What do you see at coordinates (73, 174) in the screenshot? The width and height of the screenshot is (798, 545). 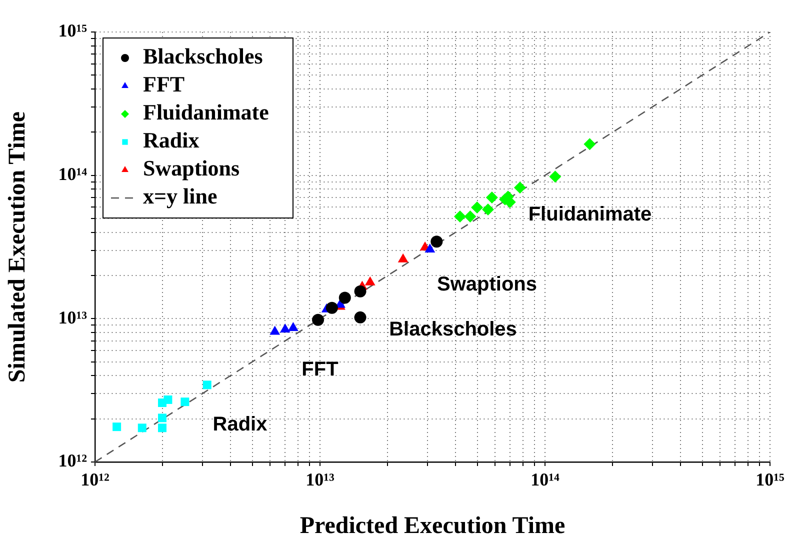 I see `y-tick-label: 10¹⁴` at bounding box center [73, 174].